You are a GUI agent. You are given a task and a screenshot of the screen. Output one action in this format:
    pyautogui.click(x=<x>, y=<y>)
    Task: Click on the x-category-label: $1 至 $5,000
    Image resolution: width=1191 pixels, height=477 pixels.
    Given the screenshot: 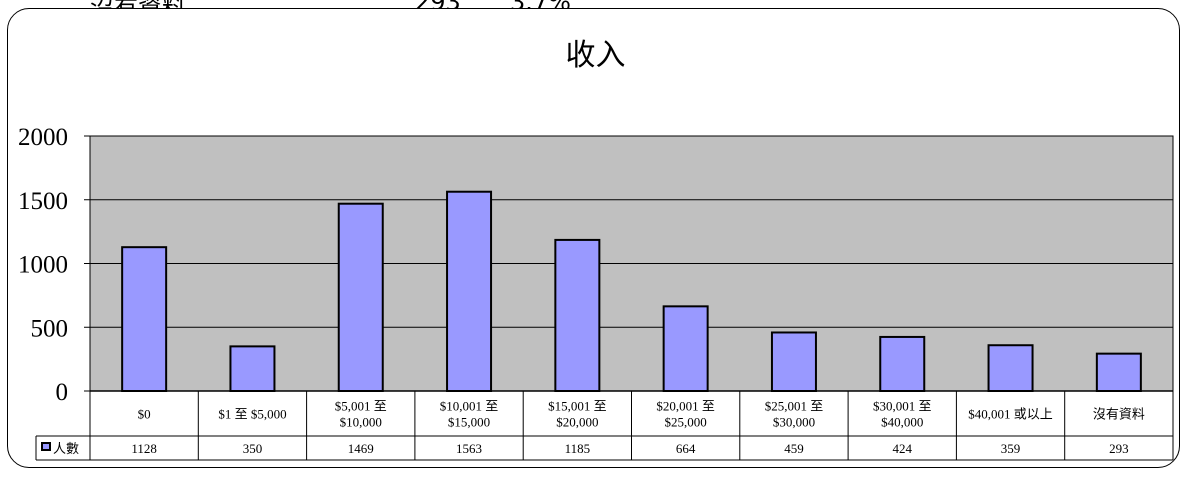 What is the action you would take?
    pyautogui.click(x=252, y=414)
    